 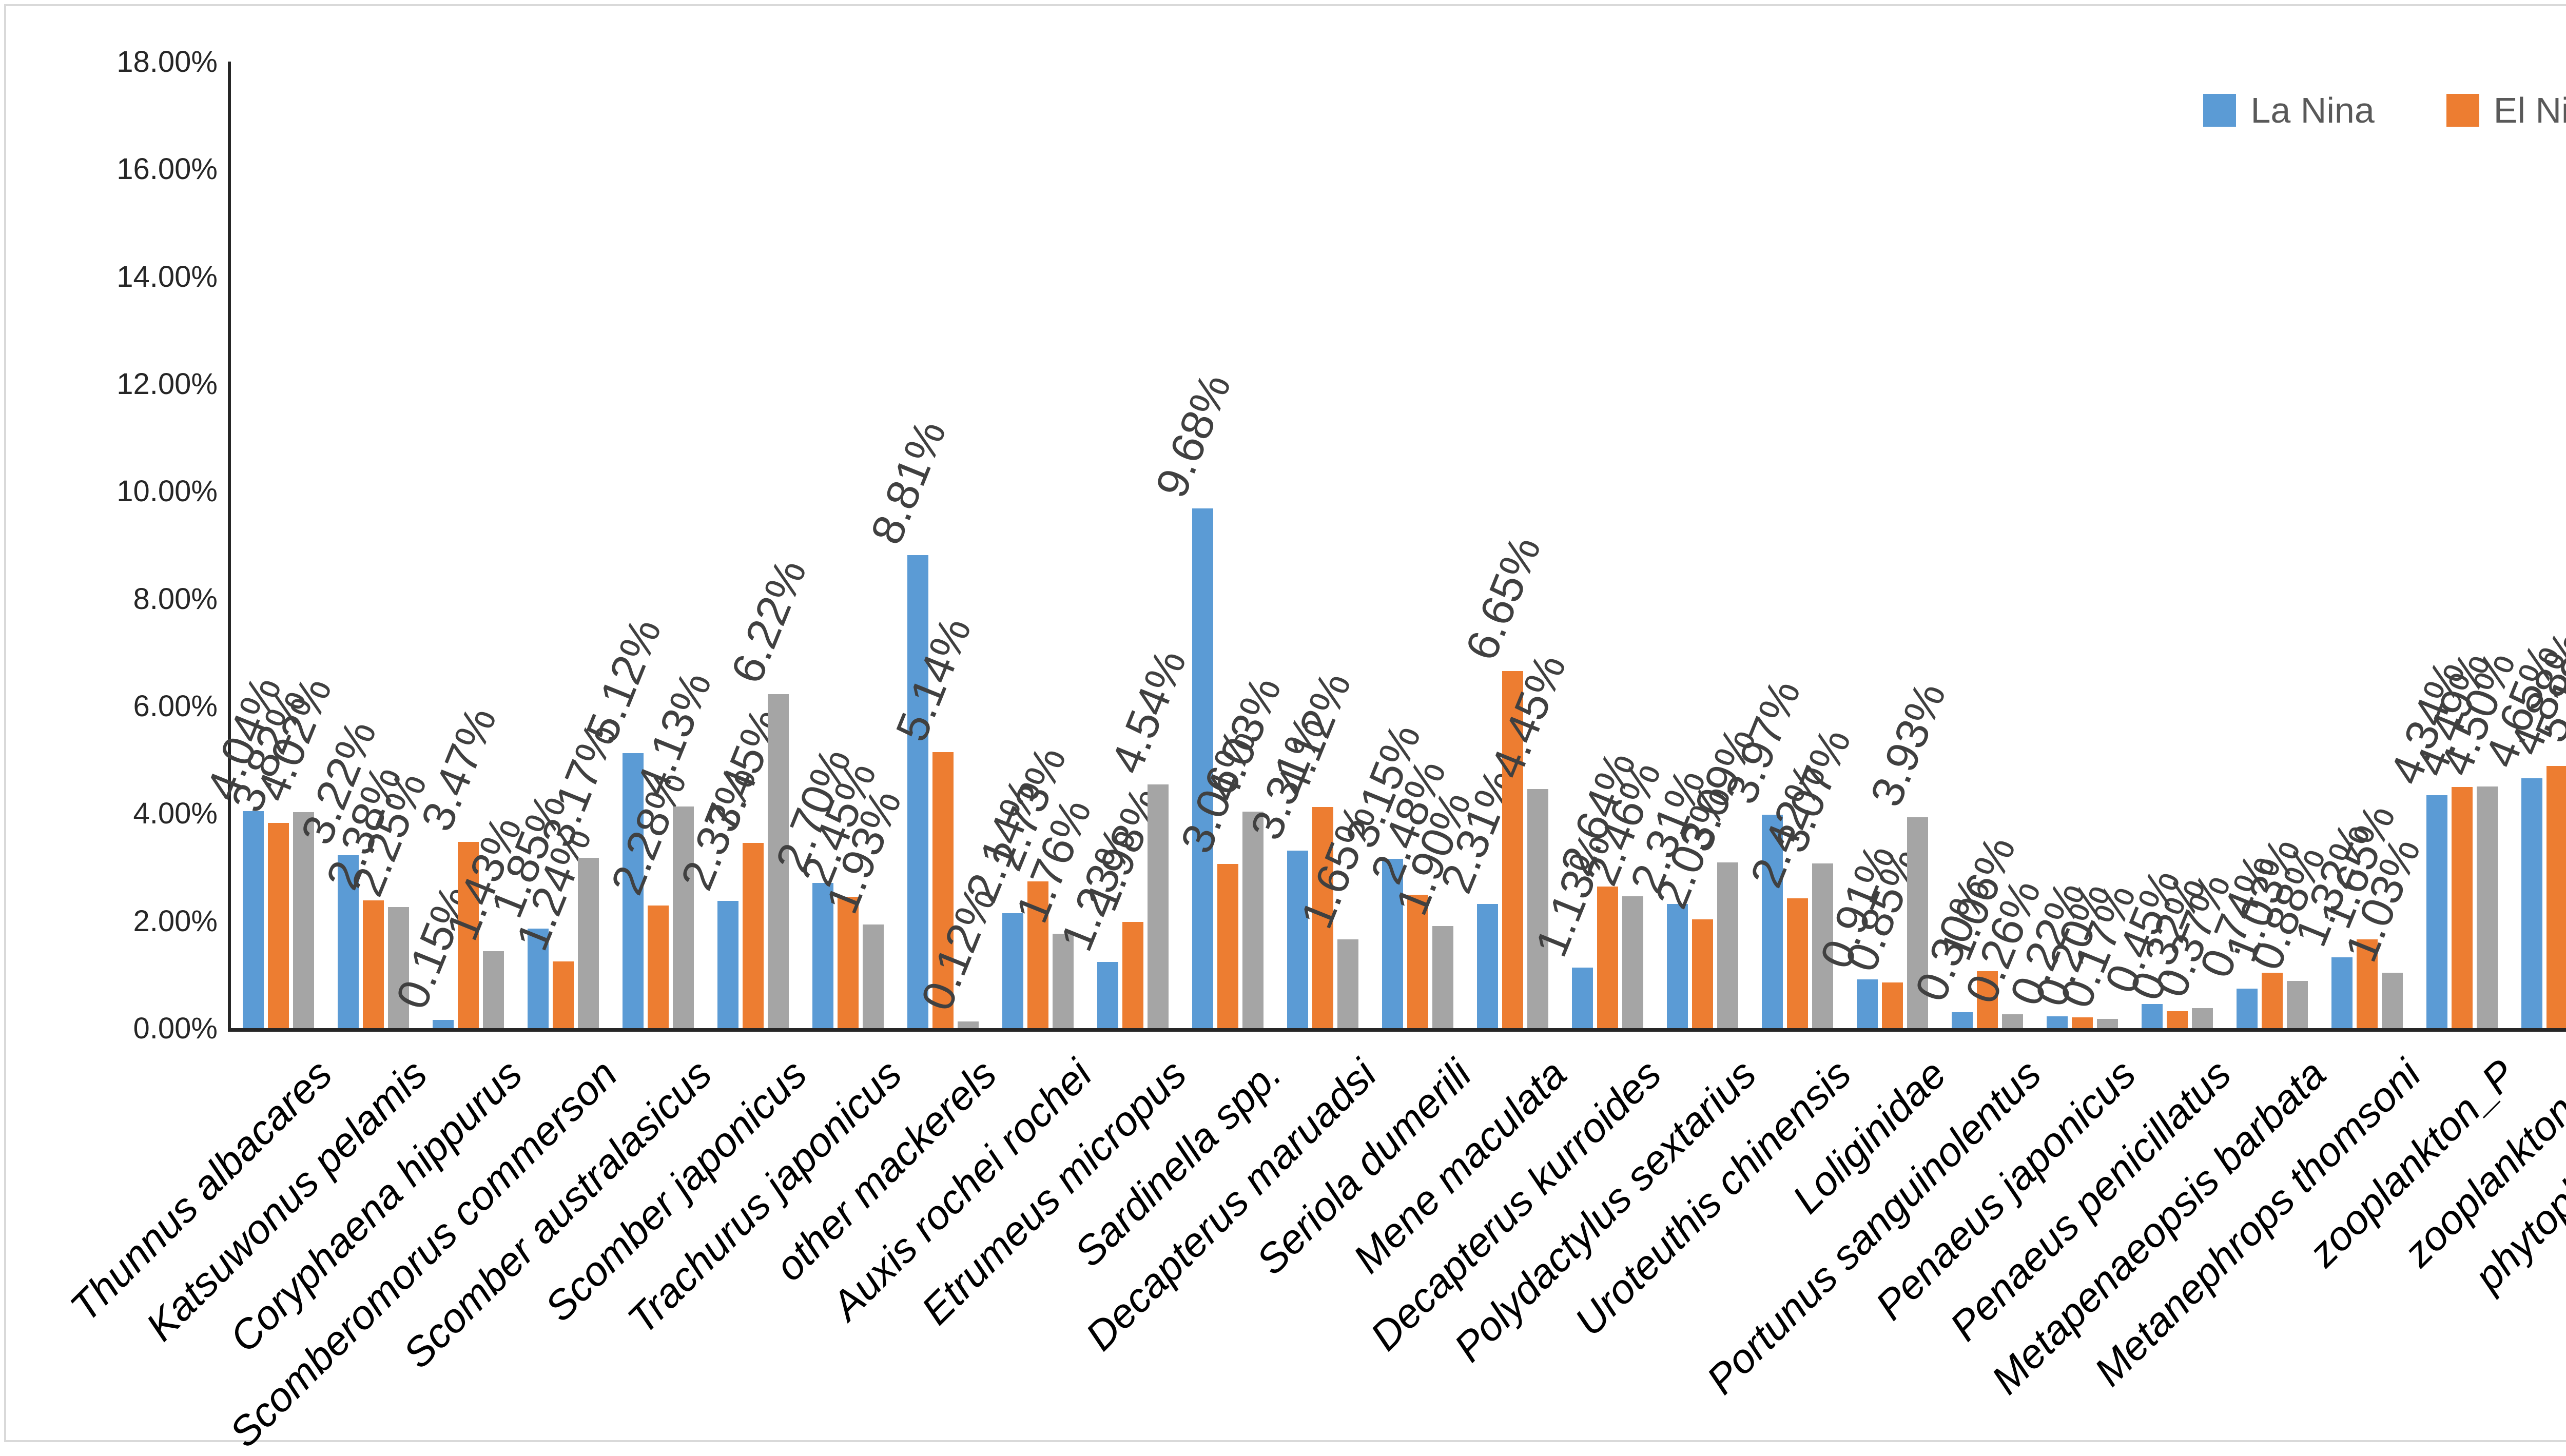 What do you see at coordinates (175, 814) in the screenshot?
I see `y-tick-label: 4.00%` at bounding box center [175, 814].